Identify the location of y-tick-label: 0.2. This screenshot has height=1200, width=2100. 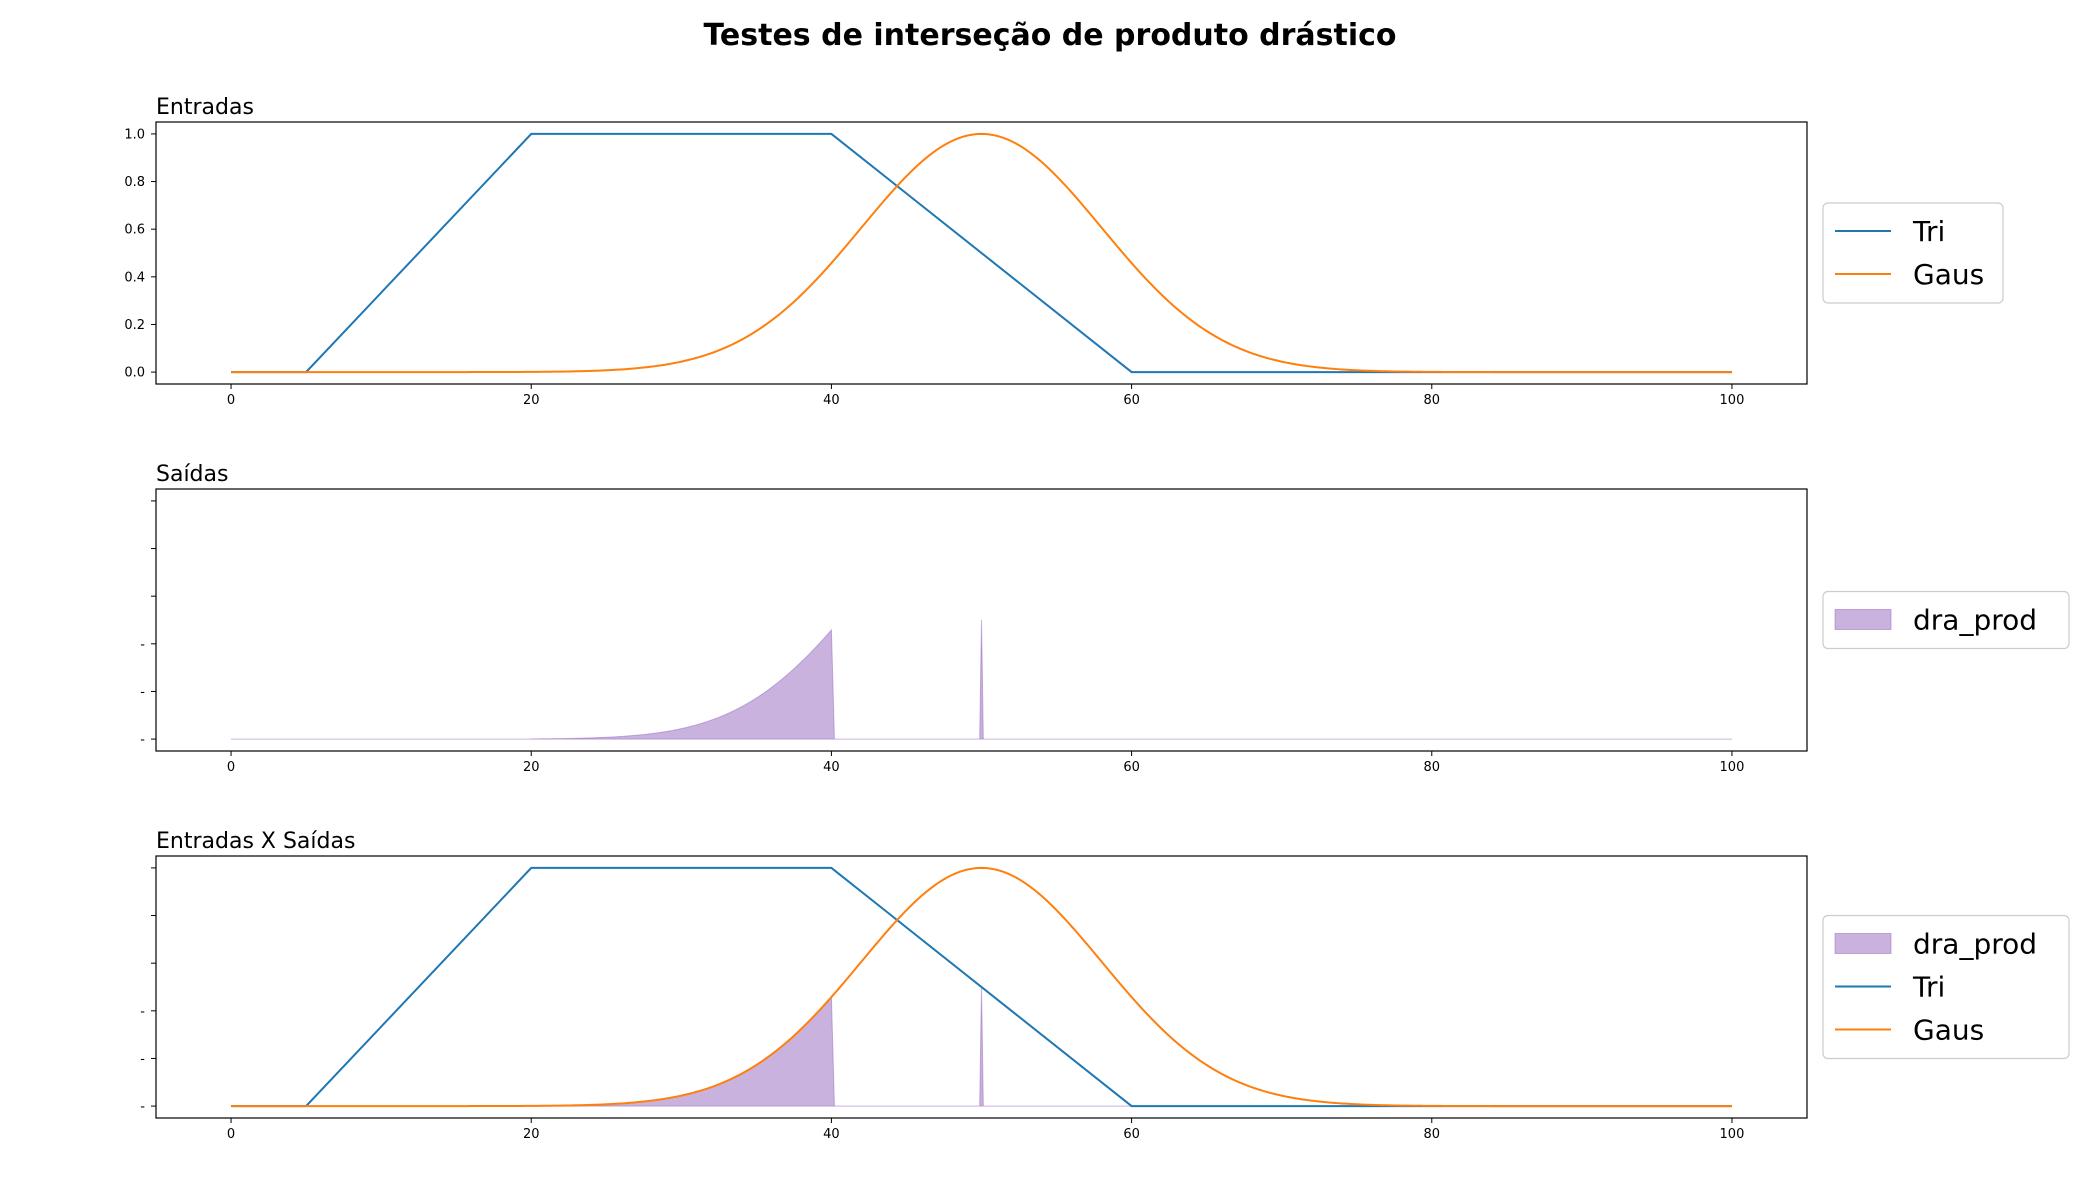
(134, 325).